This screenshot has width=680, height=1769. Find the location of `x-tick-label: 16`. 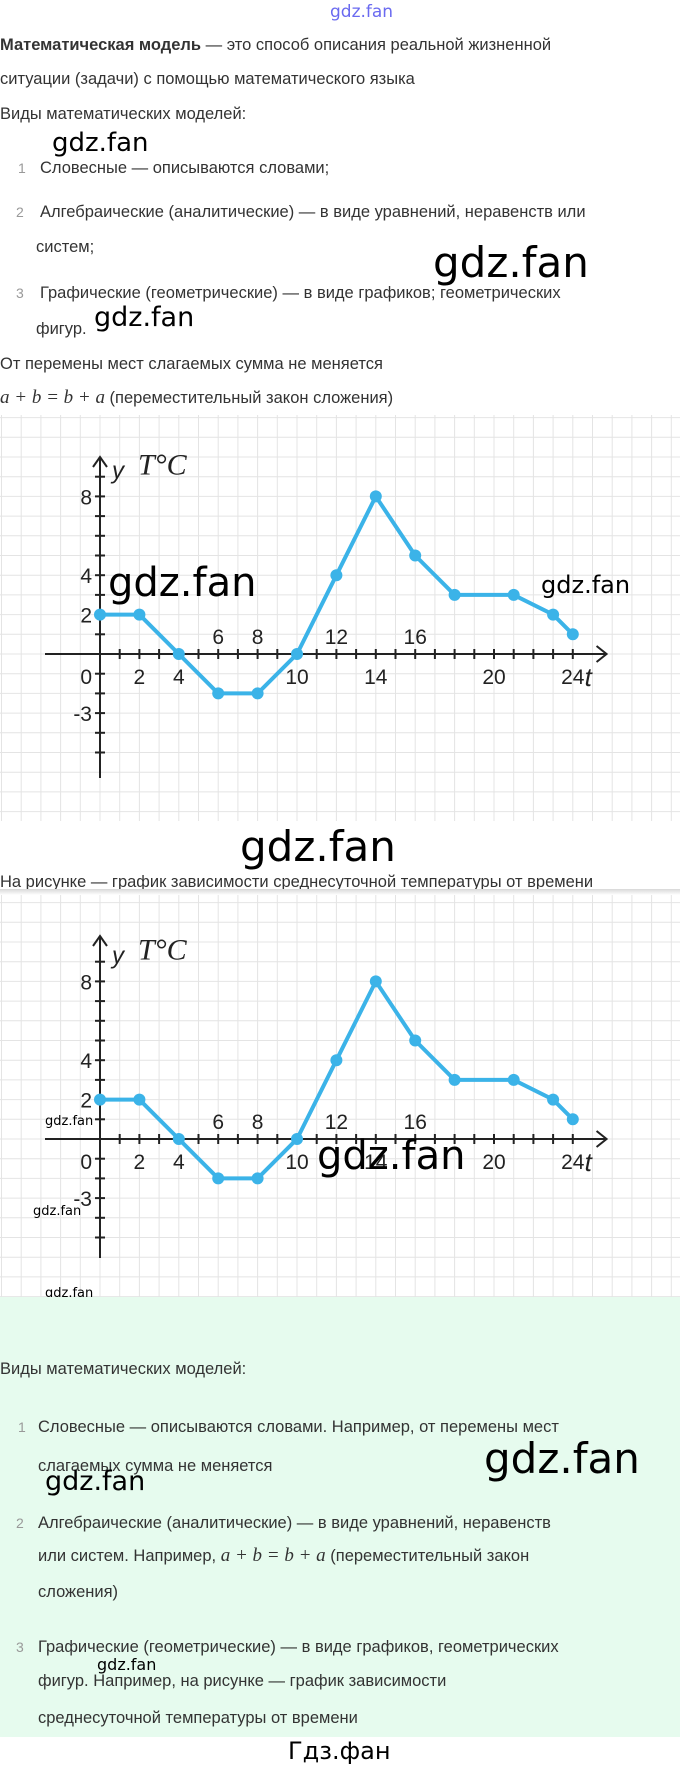

x-tick-label: 16 is located at coordinates (415, 1122).